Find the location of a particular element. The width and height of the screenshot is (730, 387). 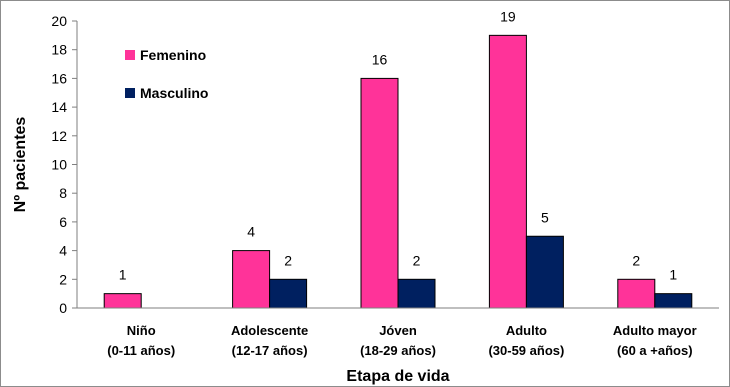

data-label-femenino-4: 2 is located at coordinates (636, 260).